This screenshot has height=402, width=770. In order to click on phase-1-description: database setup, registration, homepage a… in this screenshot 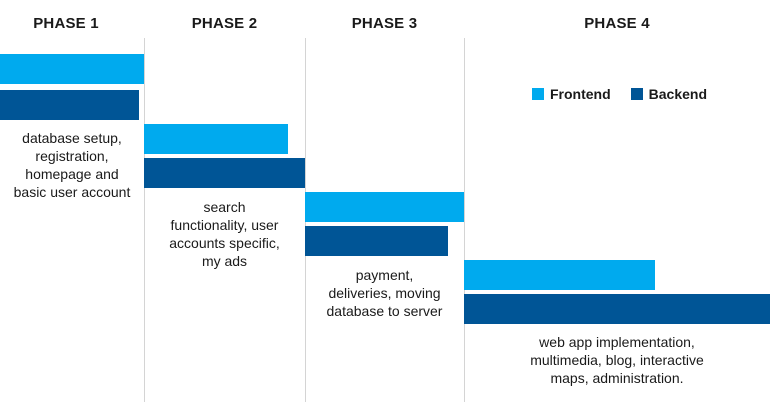, I will do `click(72, 165)`.